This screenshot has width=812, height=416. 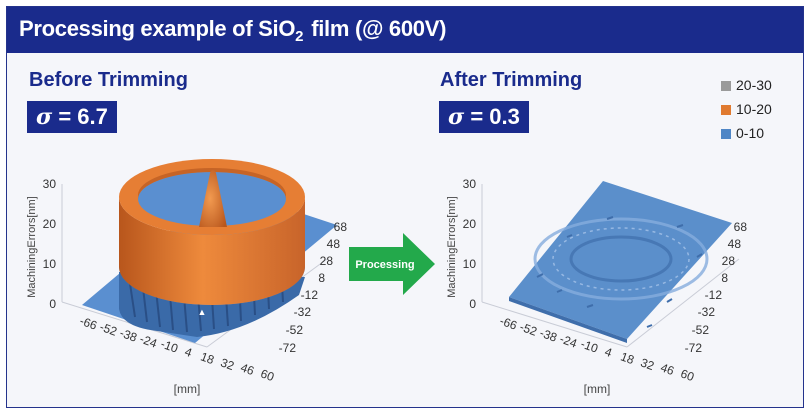 I want to click on after-z-tick: 10, so click(x=470, y=264).